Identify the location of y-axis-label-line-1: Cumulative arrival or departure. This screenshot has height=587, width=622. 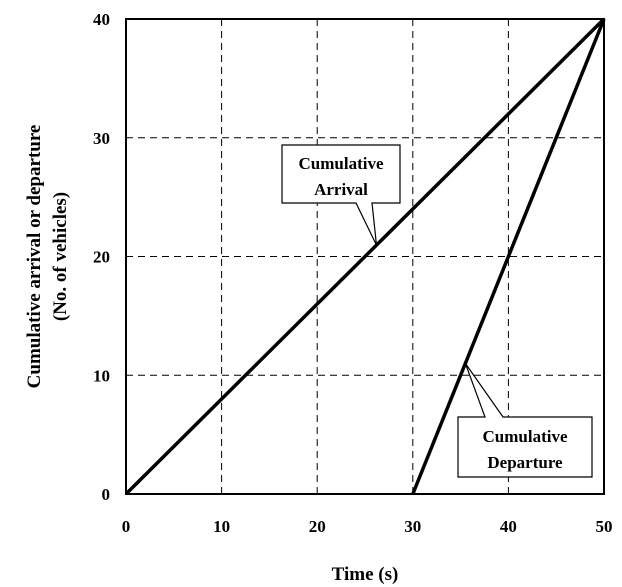
(34, 257).